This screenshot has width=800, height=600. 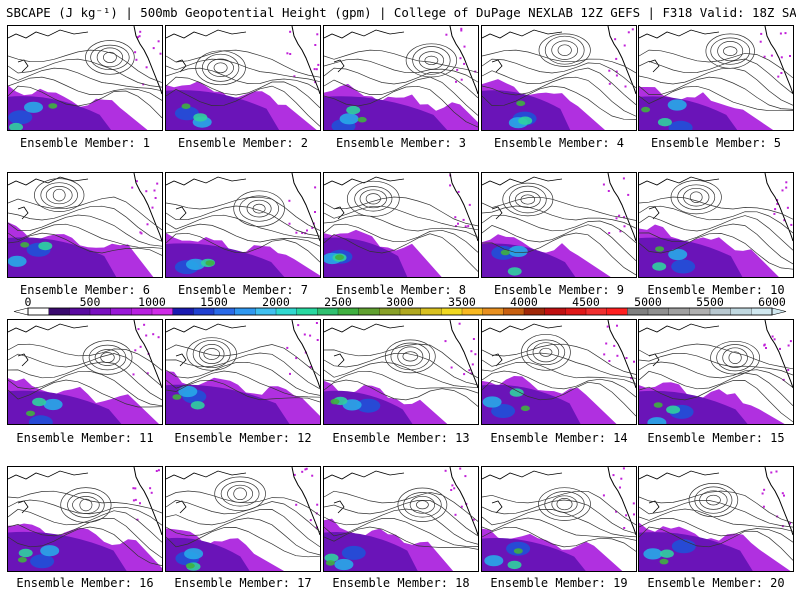 I want to click on colorbar-min-arrow, so click(x=21, y=311).